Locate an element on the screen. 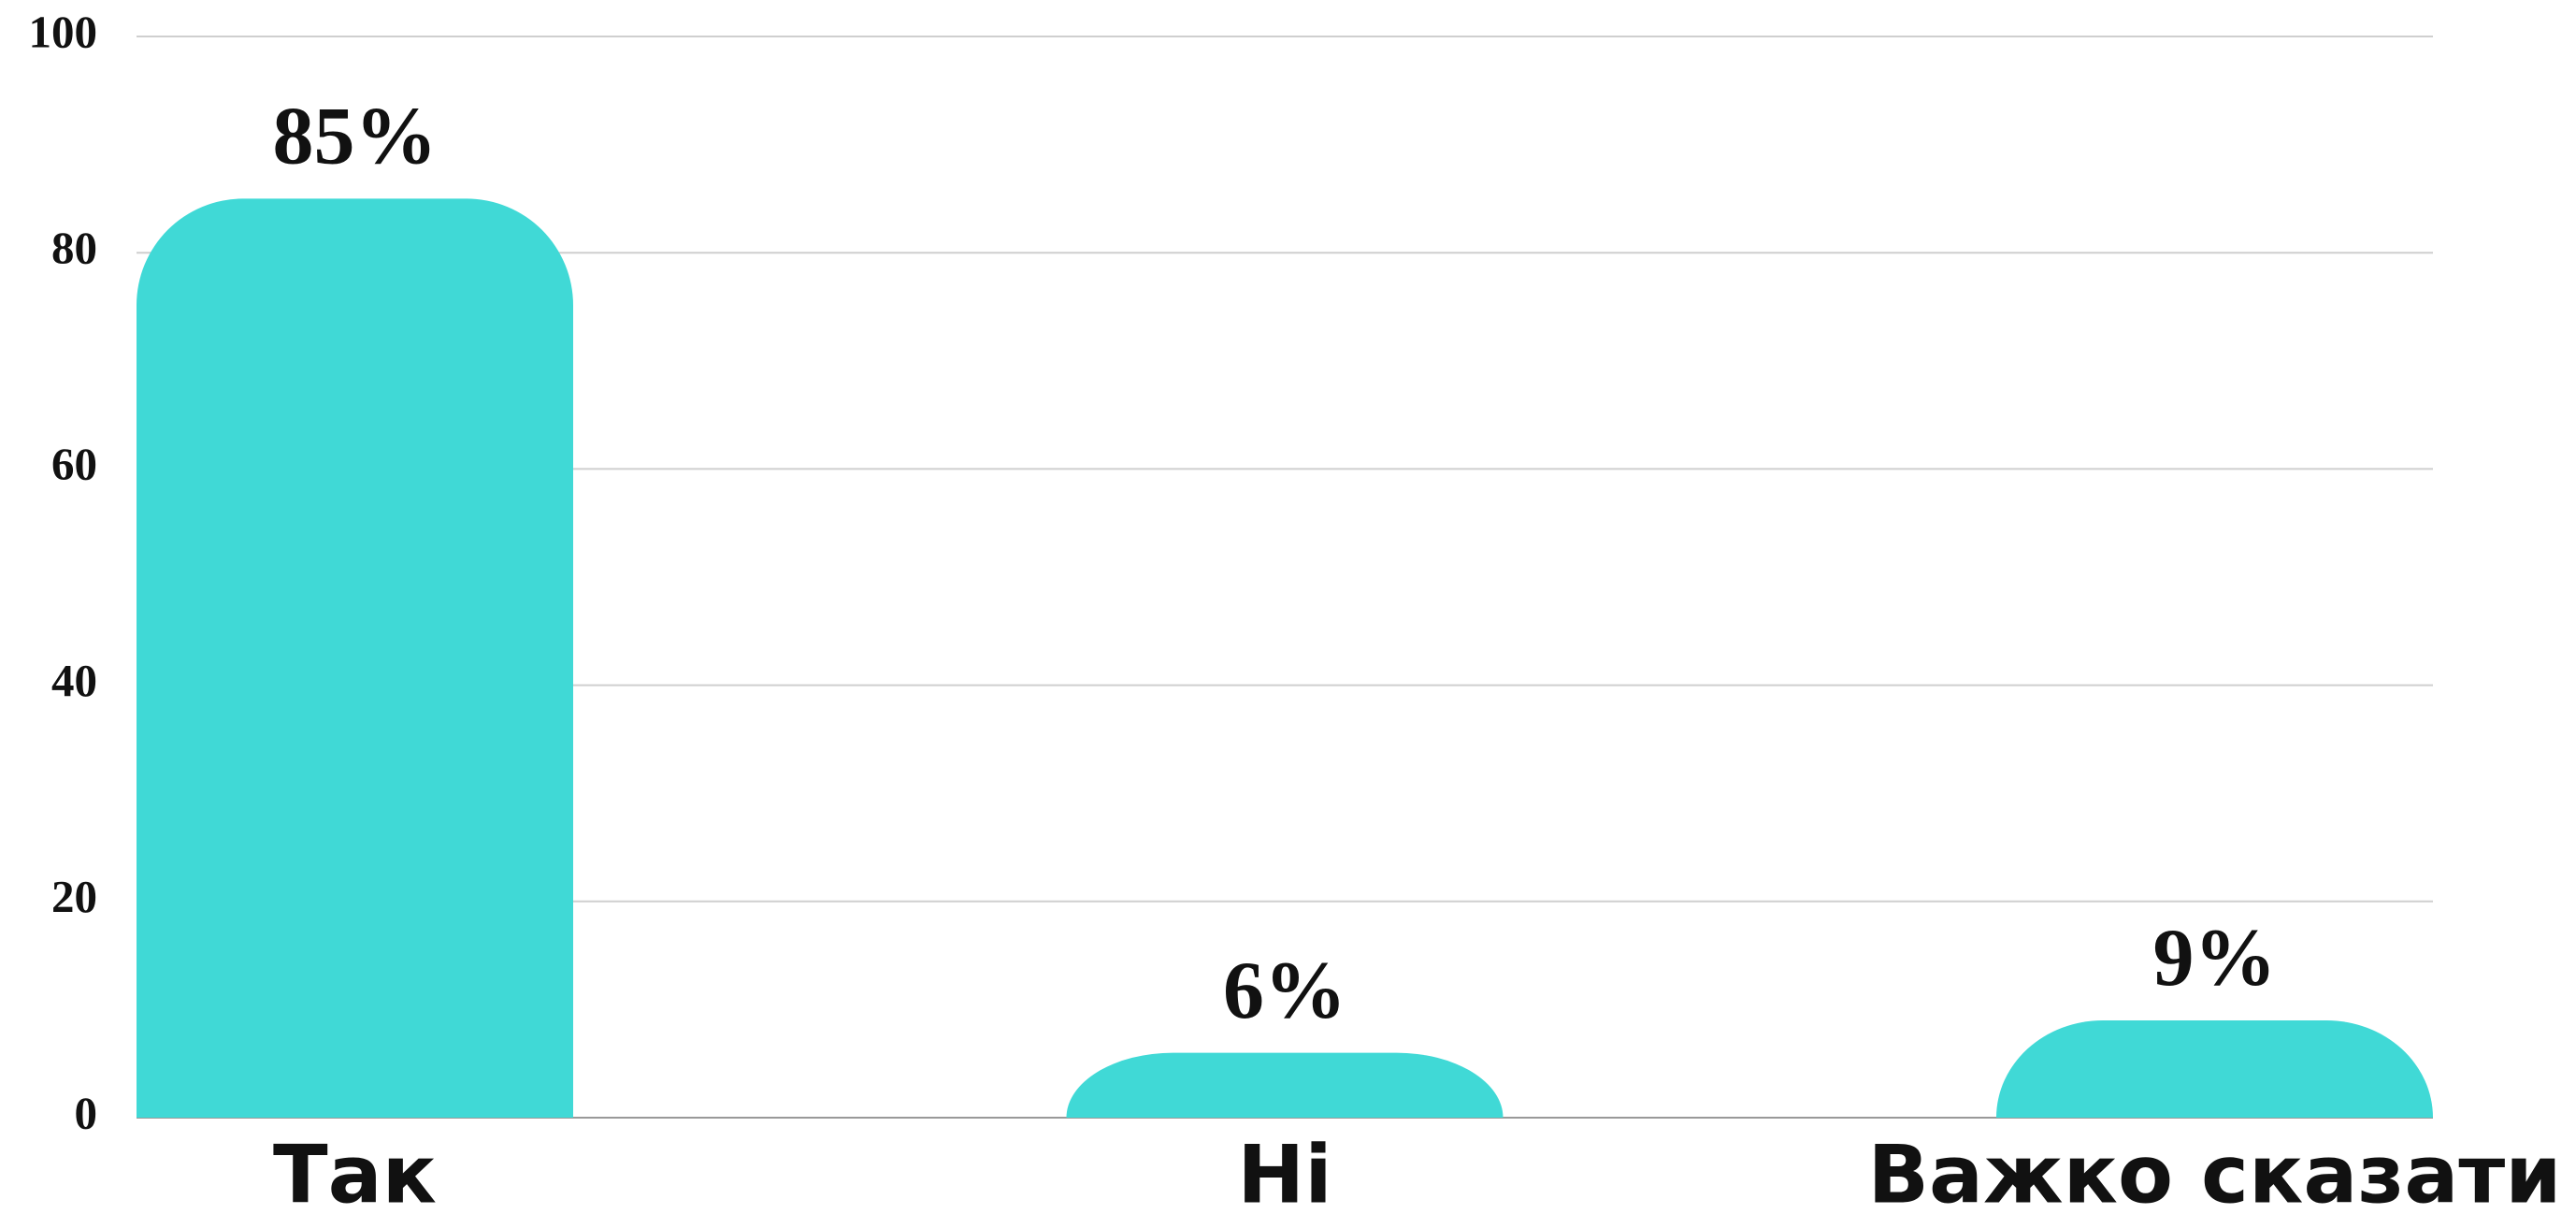 The width and height of the screenshot is (2576, 1214). y-tick-label: 40 is located at coordinates (74, 680).